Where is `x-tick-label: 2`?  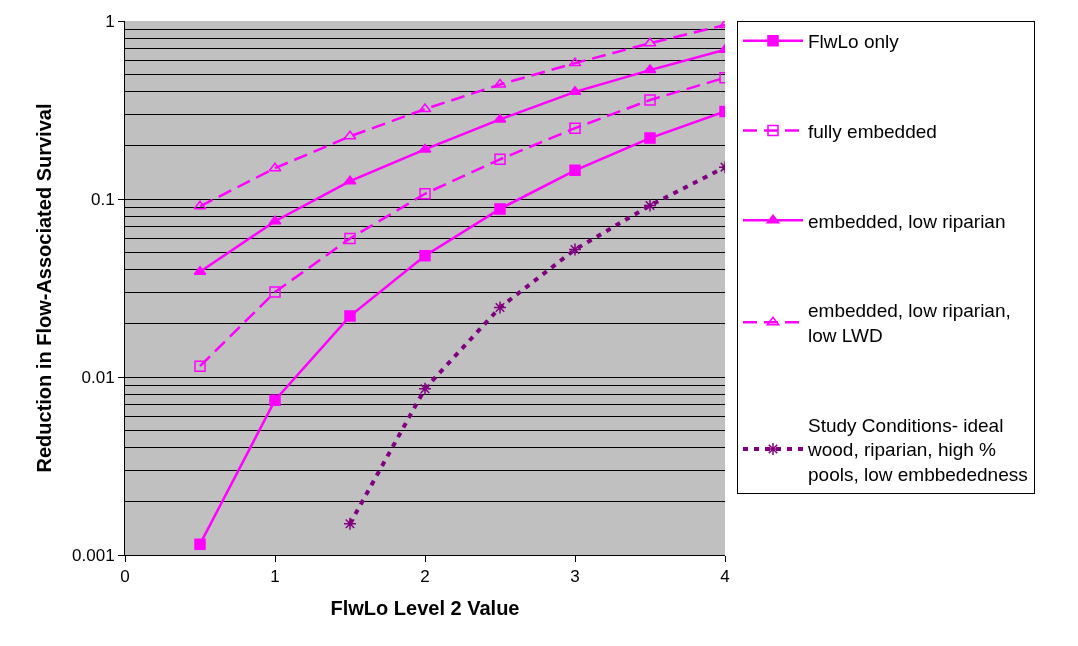 x-tick-label: 2 is located at coordinates (425, 577).